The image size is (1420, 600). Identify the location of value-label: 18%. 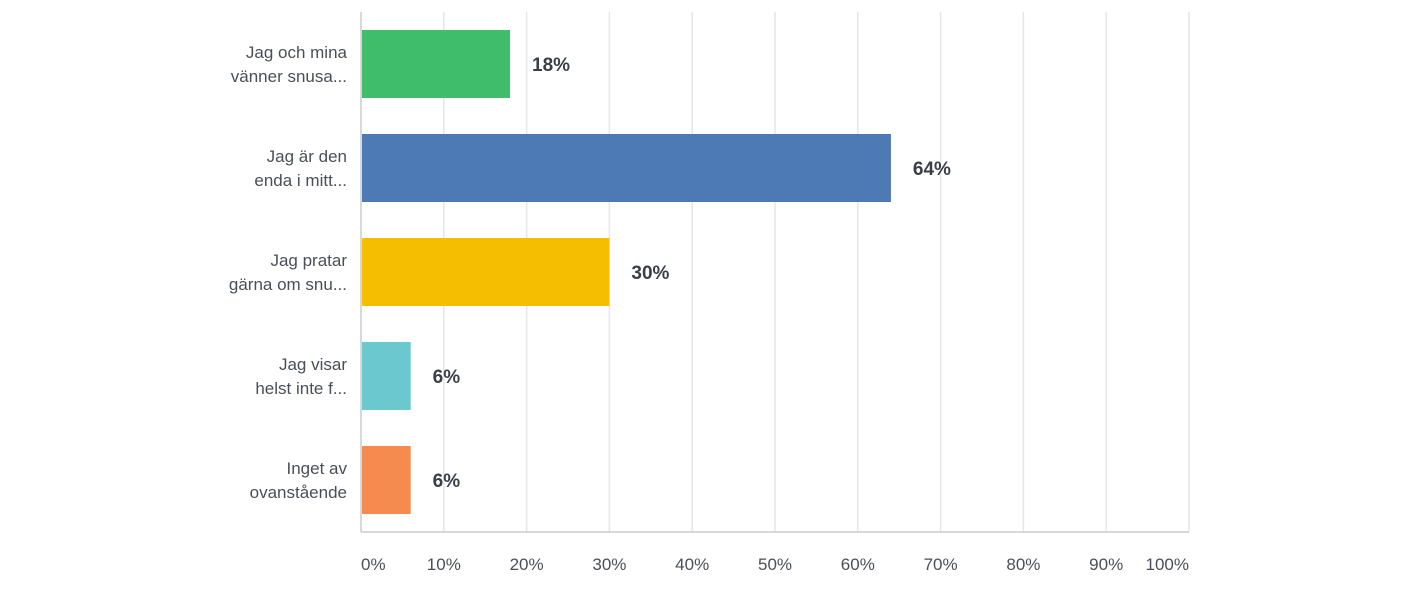
(551, 65).